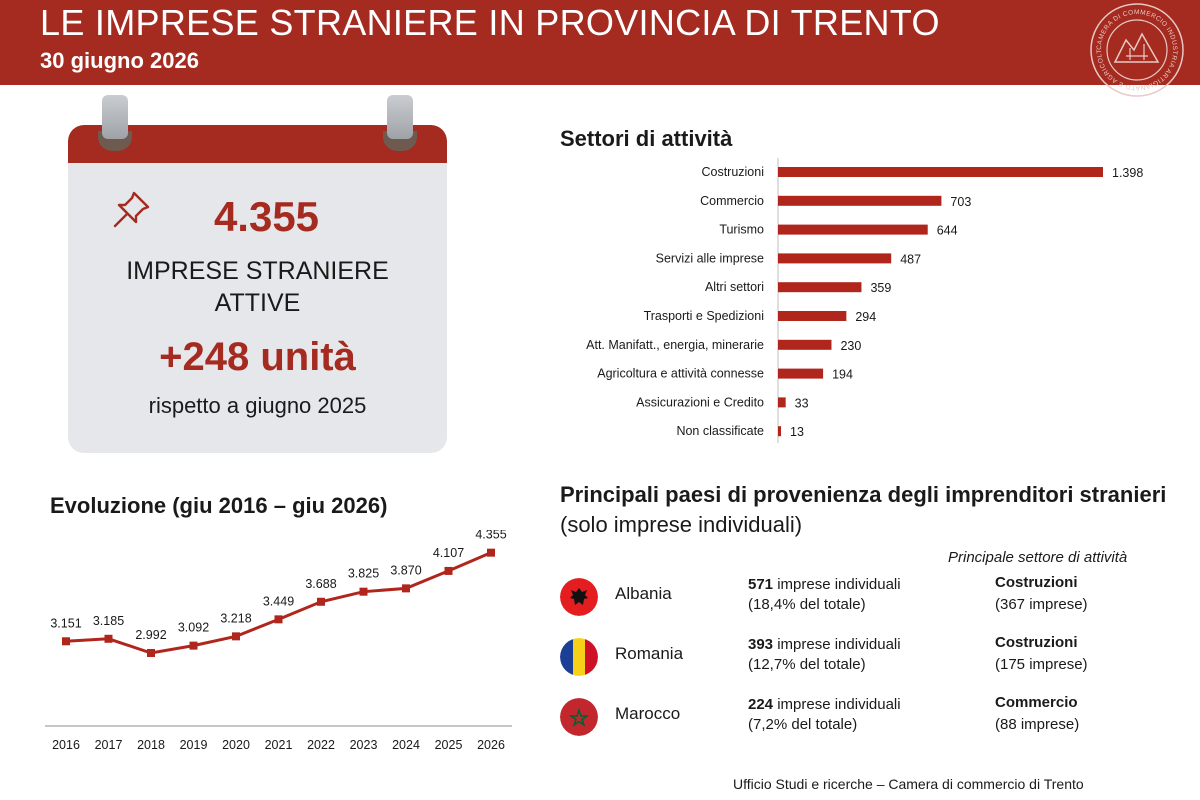 The image size is (1200, 800). What do you see at coordinates (449, 745) in the screenshot?
I see `evolution-year-tick: 2025` at bounding box center [449, 745].